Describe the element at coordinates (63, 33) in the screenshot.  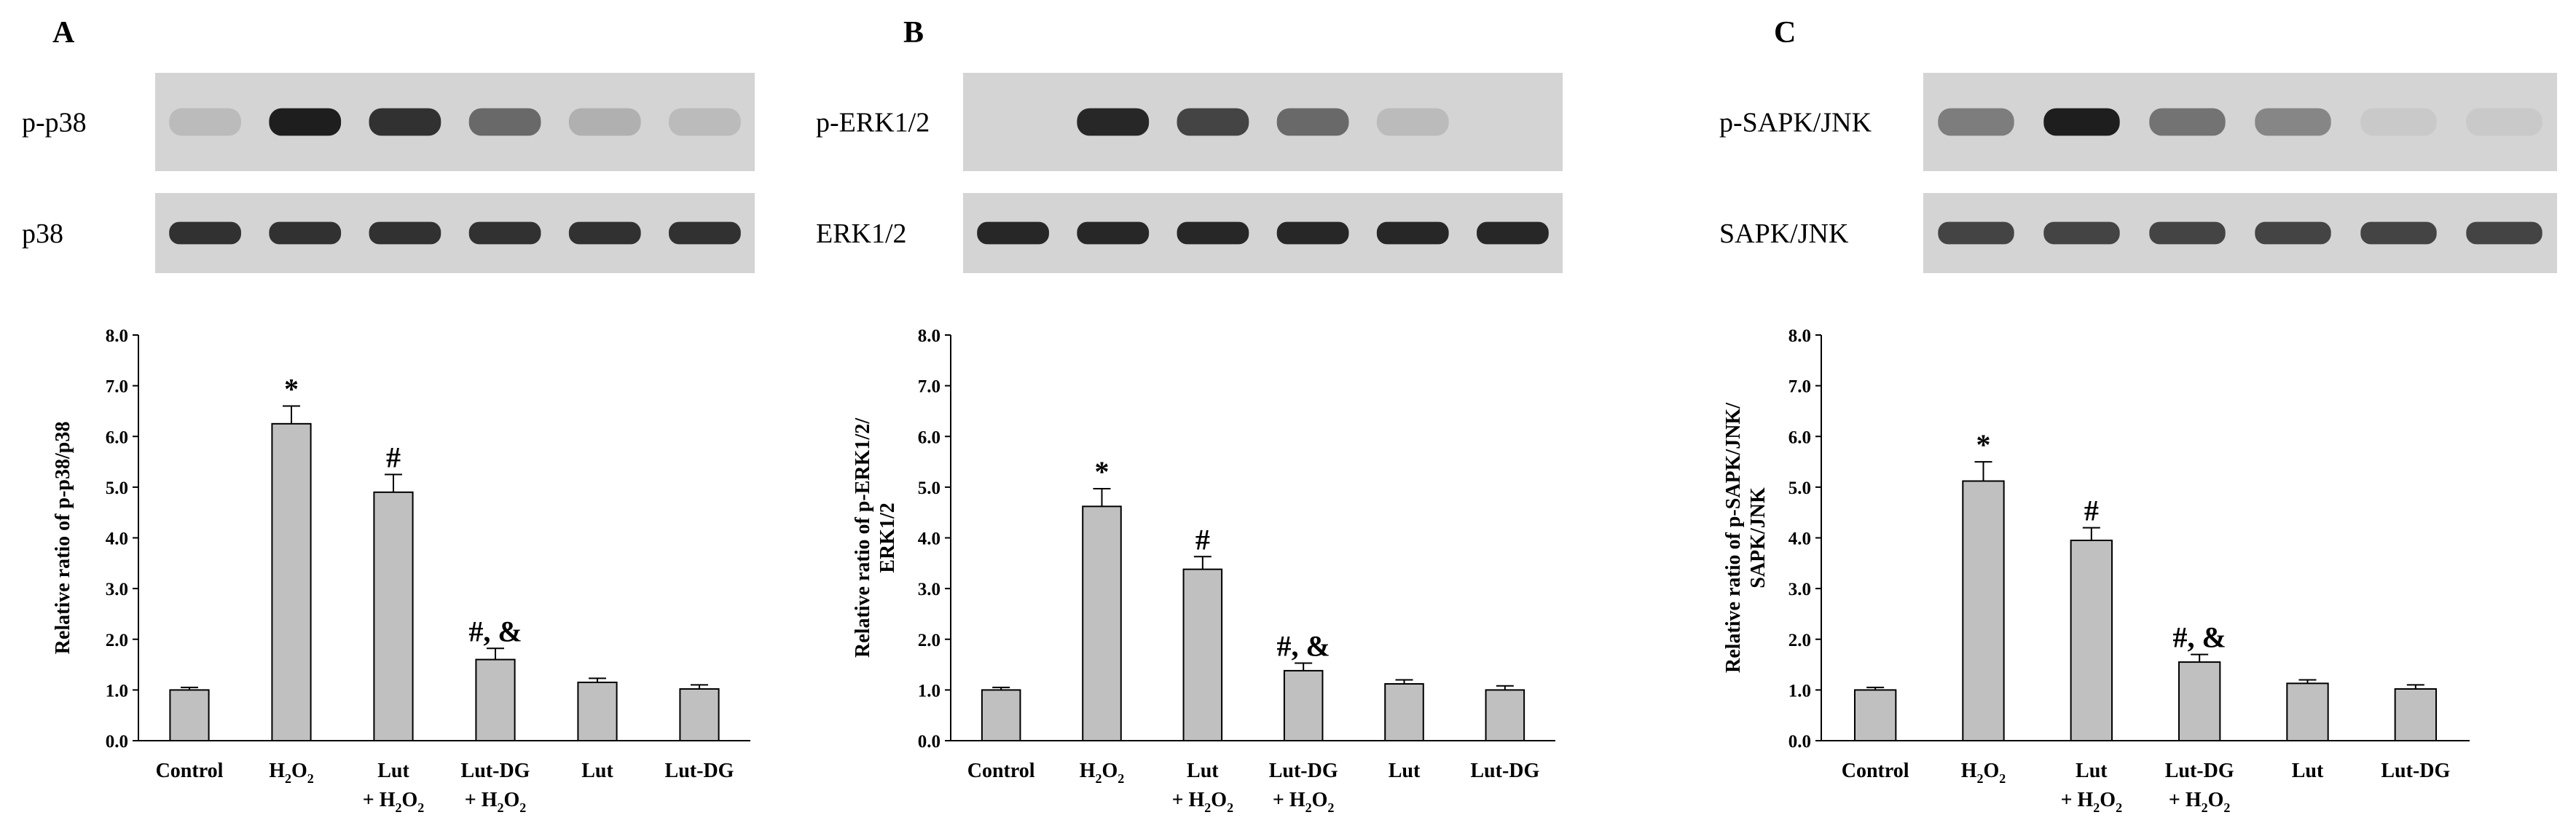
I see `panel-letter: A` at that location.